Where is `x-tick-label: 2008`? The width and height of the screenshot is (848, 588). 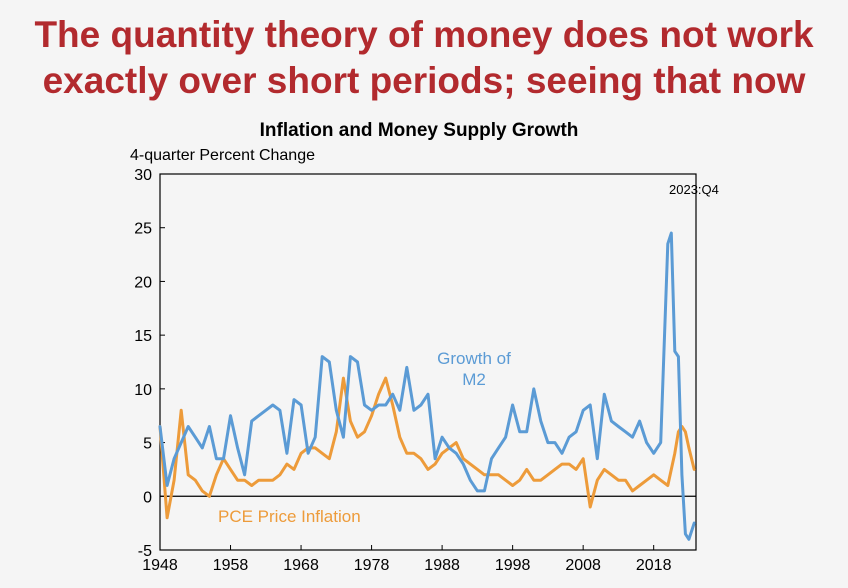
x-tick-label: 2008 is located at coordinates (583, 565).